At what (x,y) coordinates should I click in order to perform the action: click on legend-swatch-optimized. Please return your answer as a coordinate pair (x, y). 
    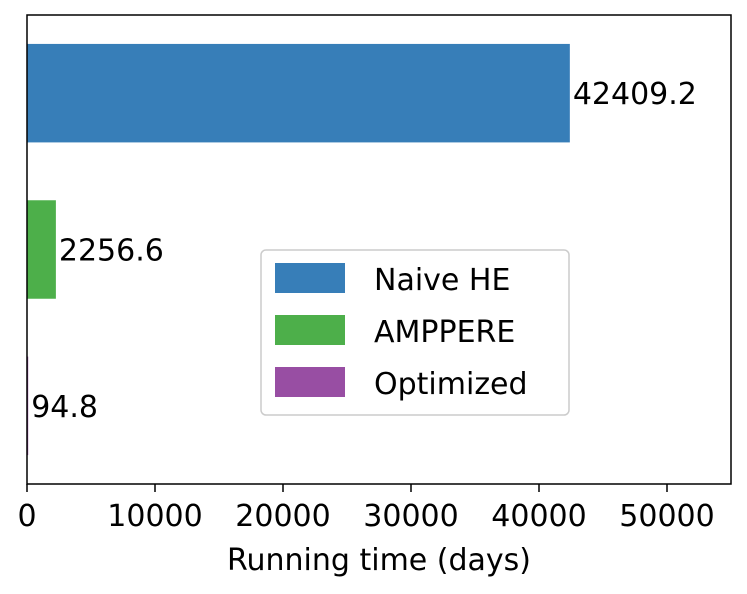
    Looking at the image, I should click on (310, 382).